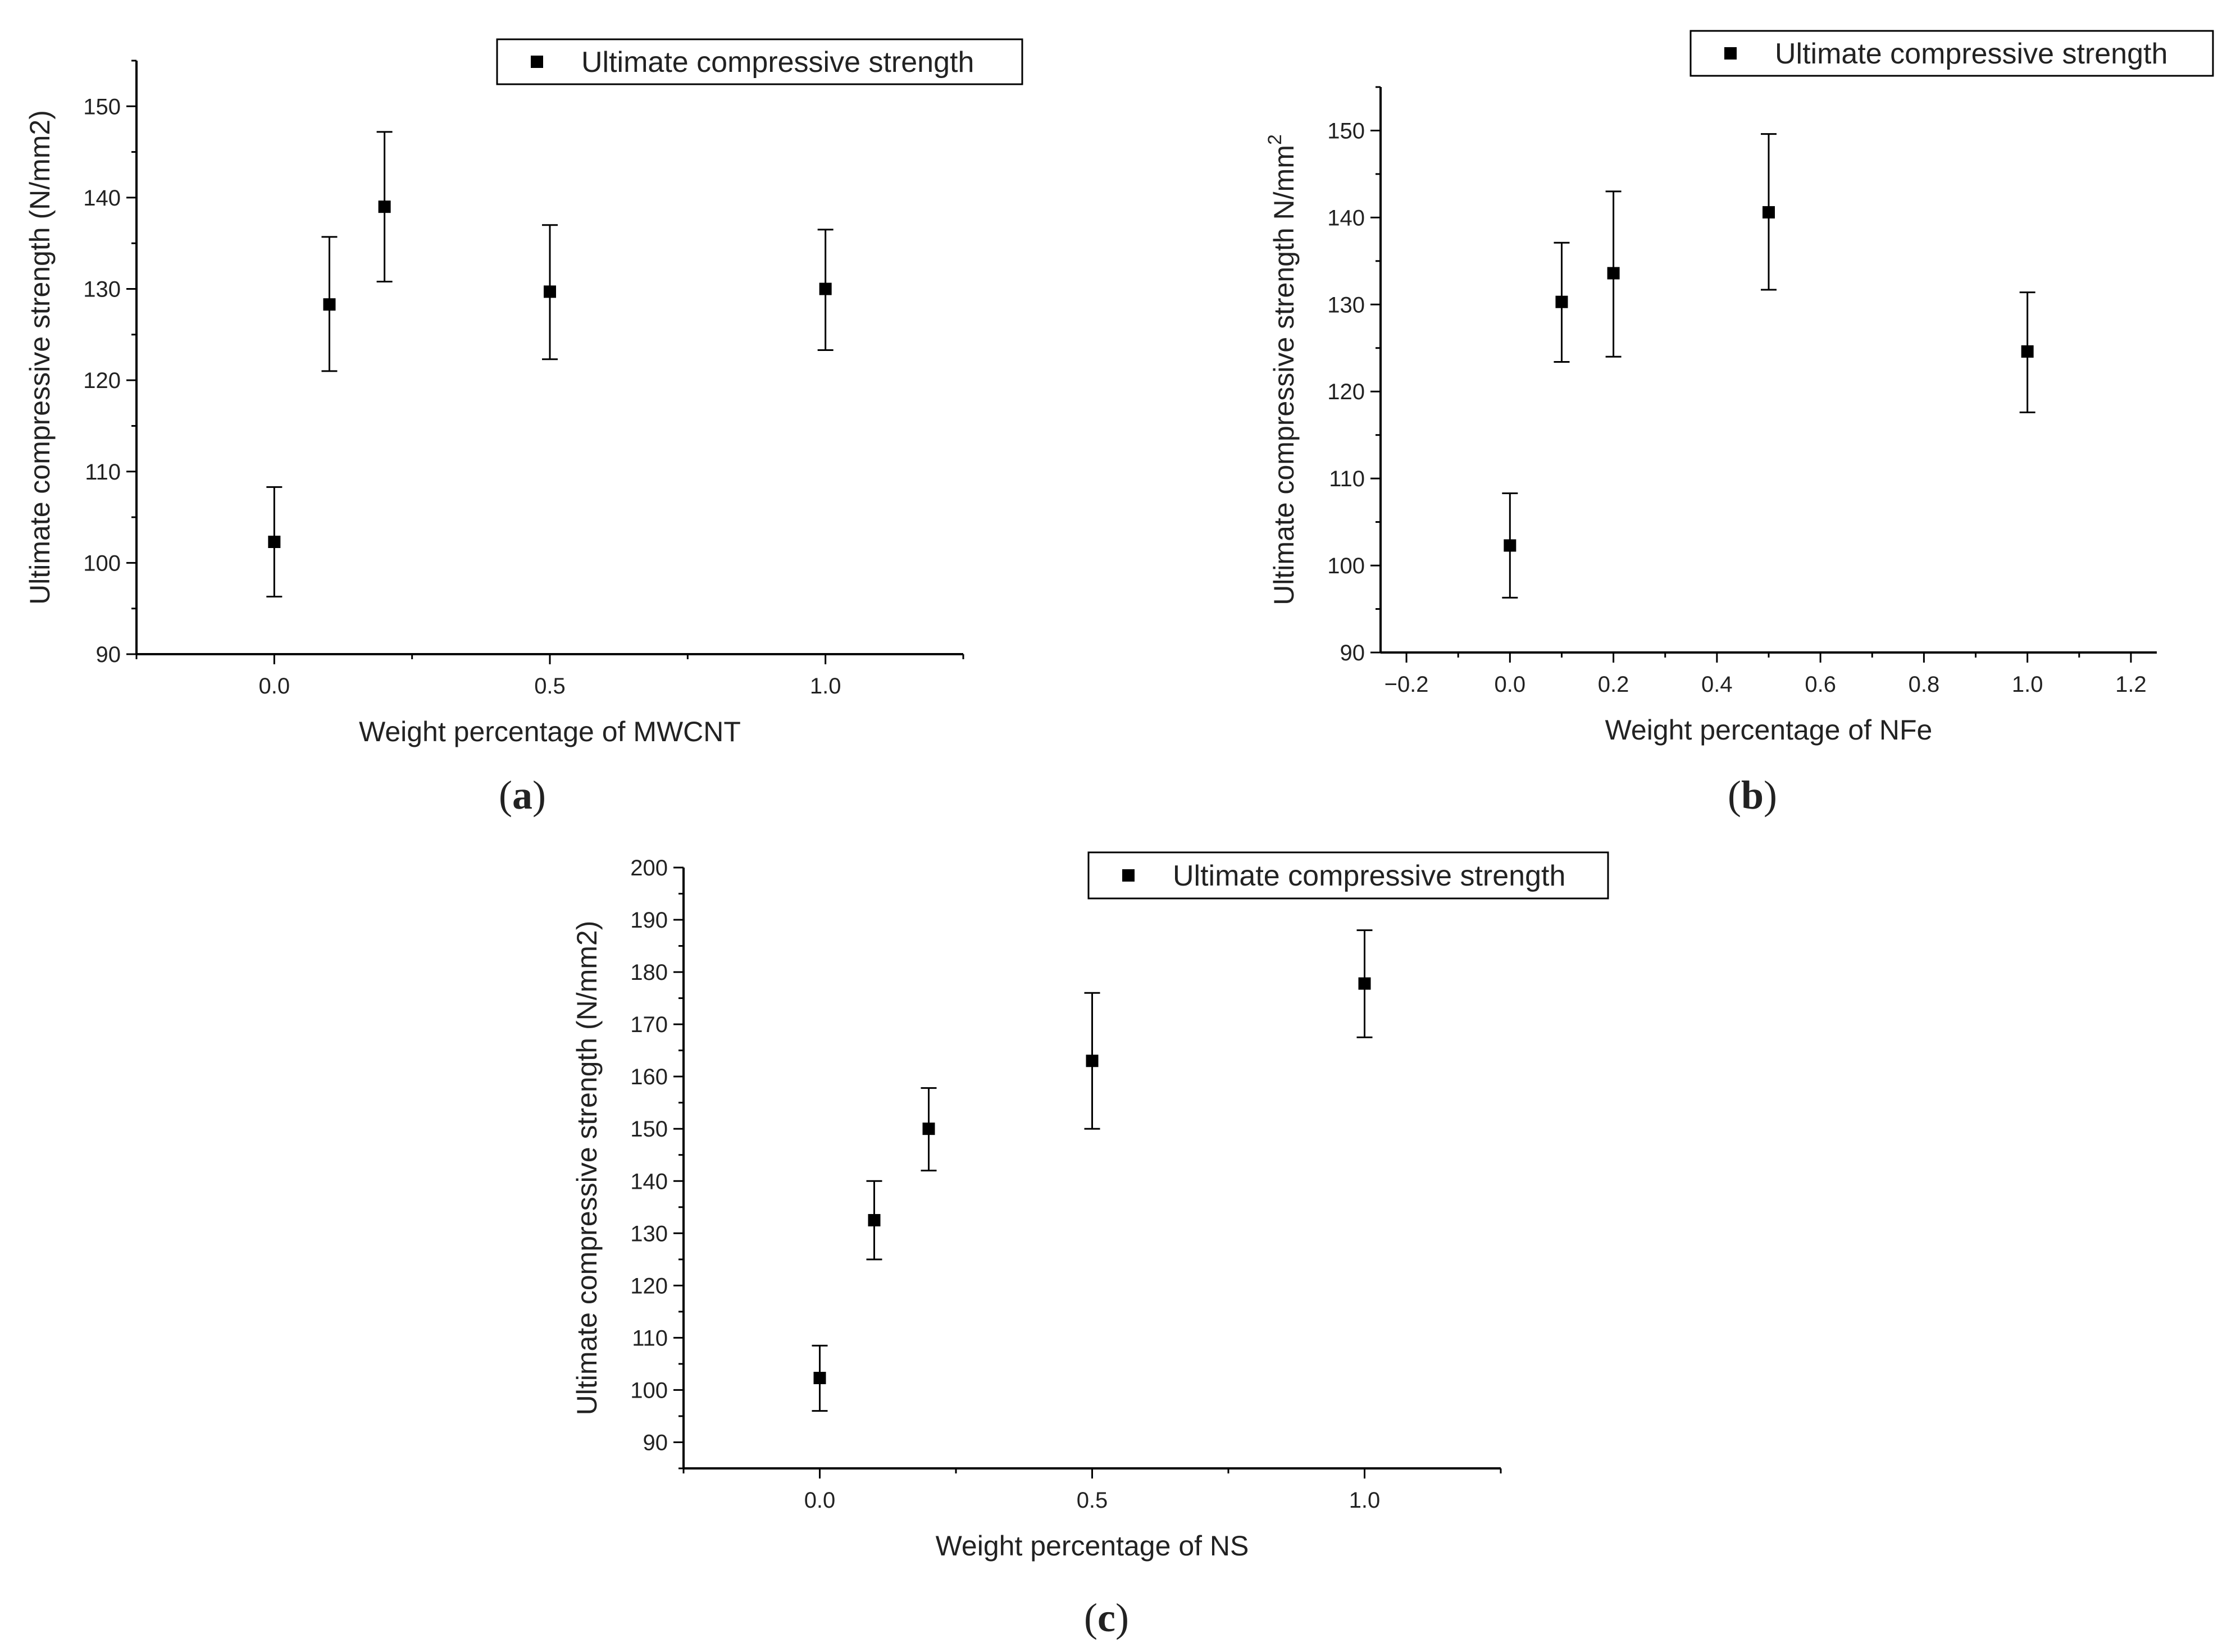 The width and height of the screenshot is (2227, 1652). Describe the element at coordinates (1092, 1546) in the screenshot. I see `x-axis-label: Weight percentage of NS` at that location.